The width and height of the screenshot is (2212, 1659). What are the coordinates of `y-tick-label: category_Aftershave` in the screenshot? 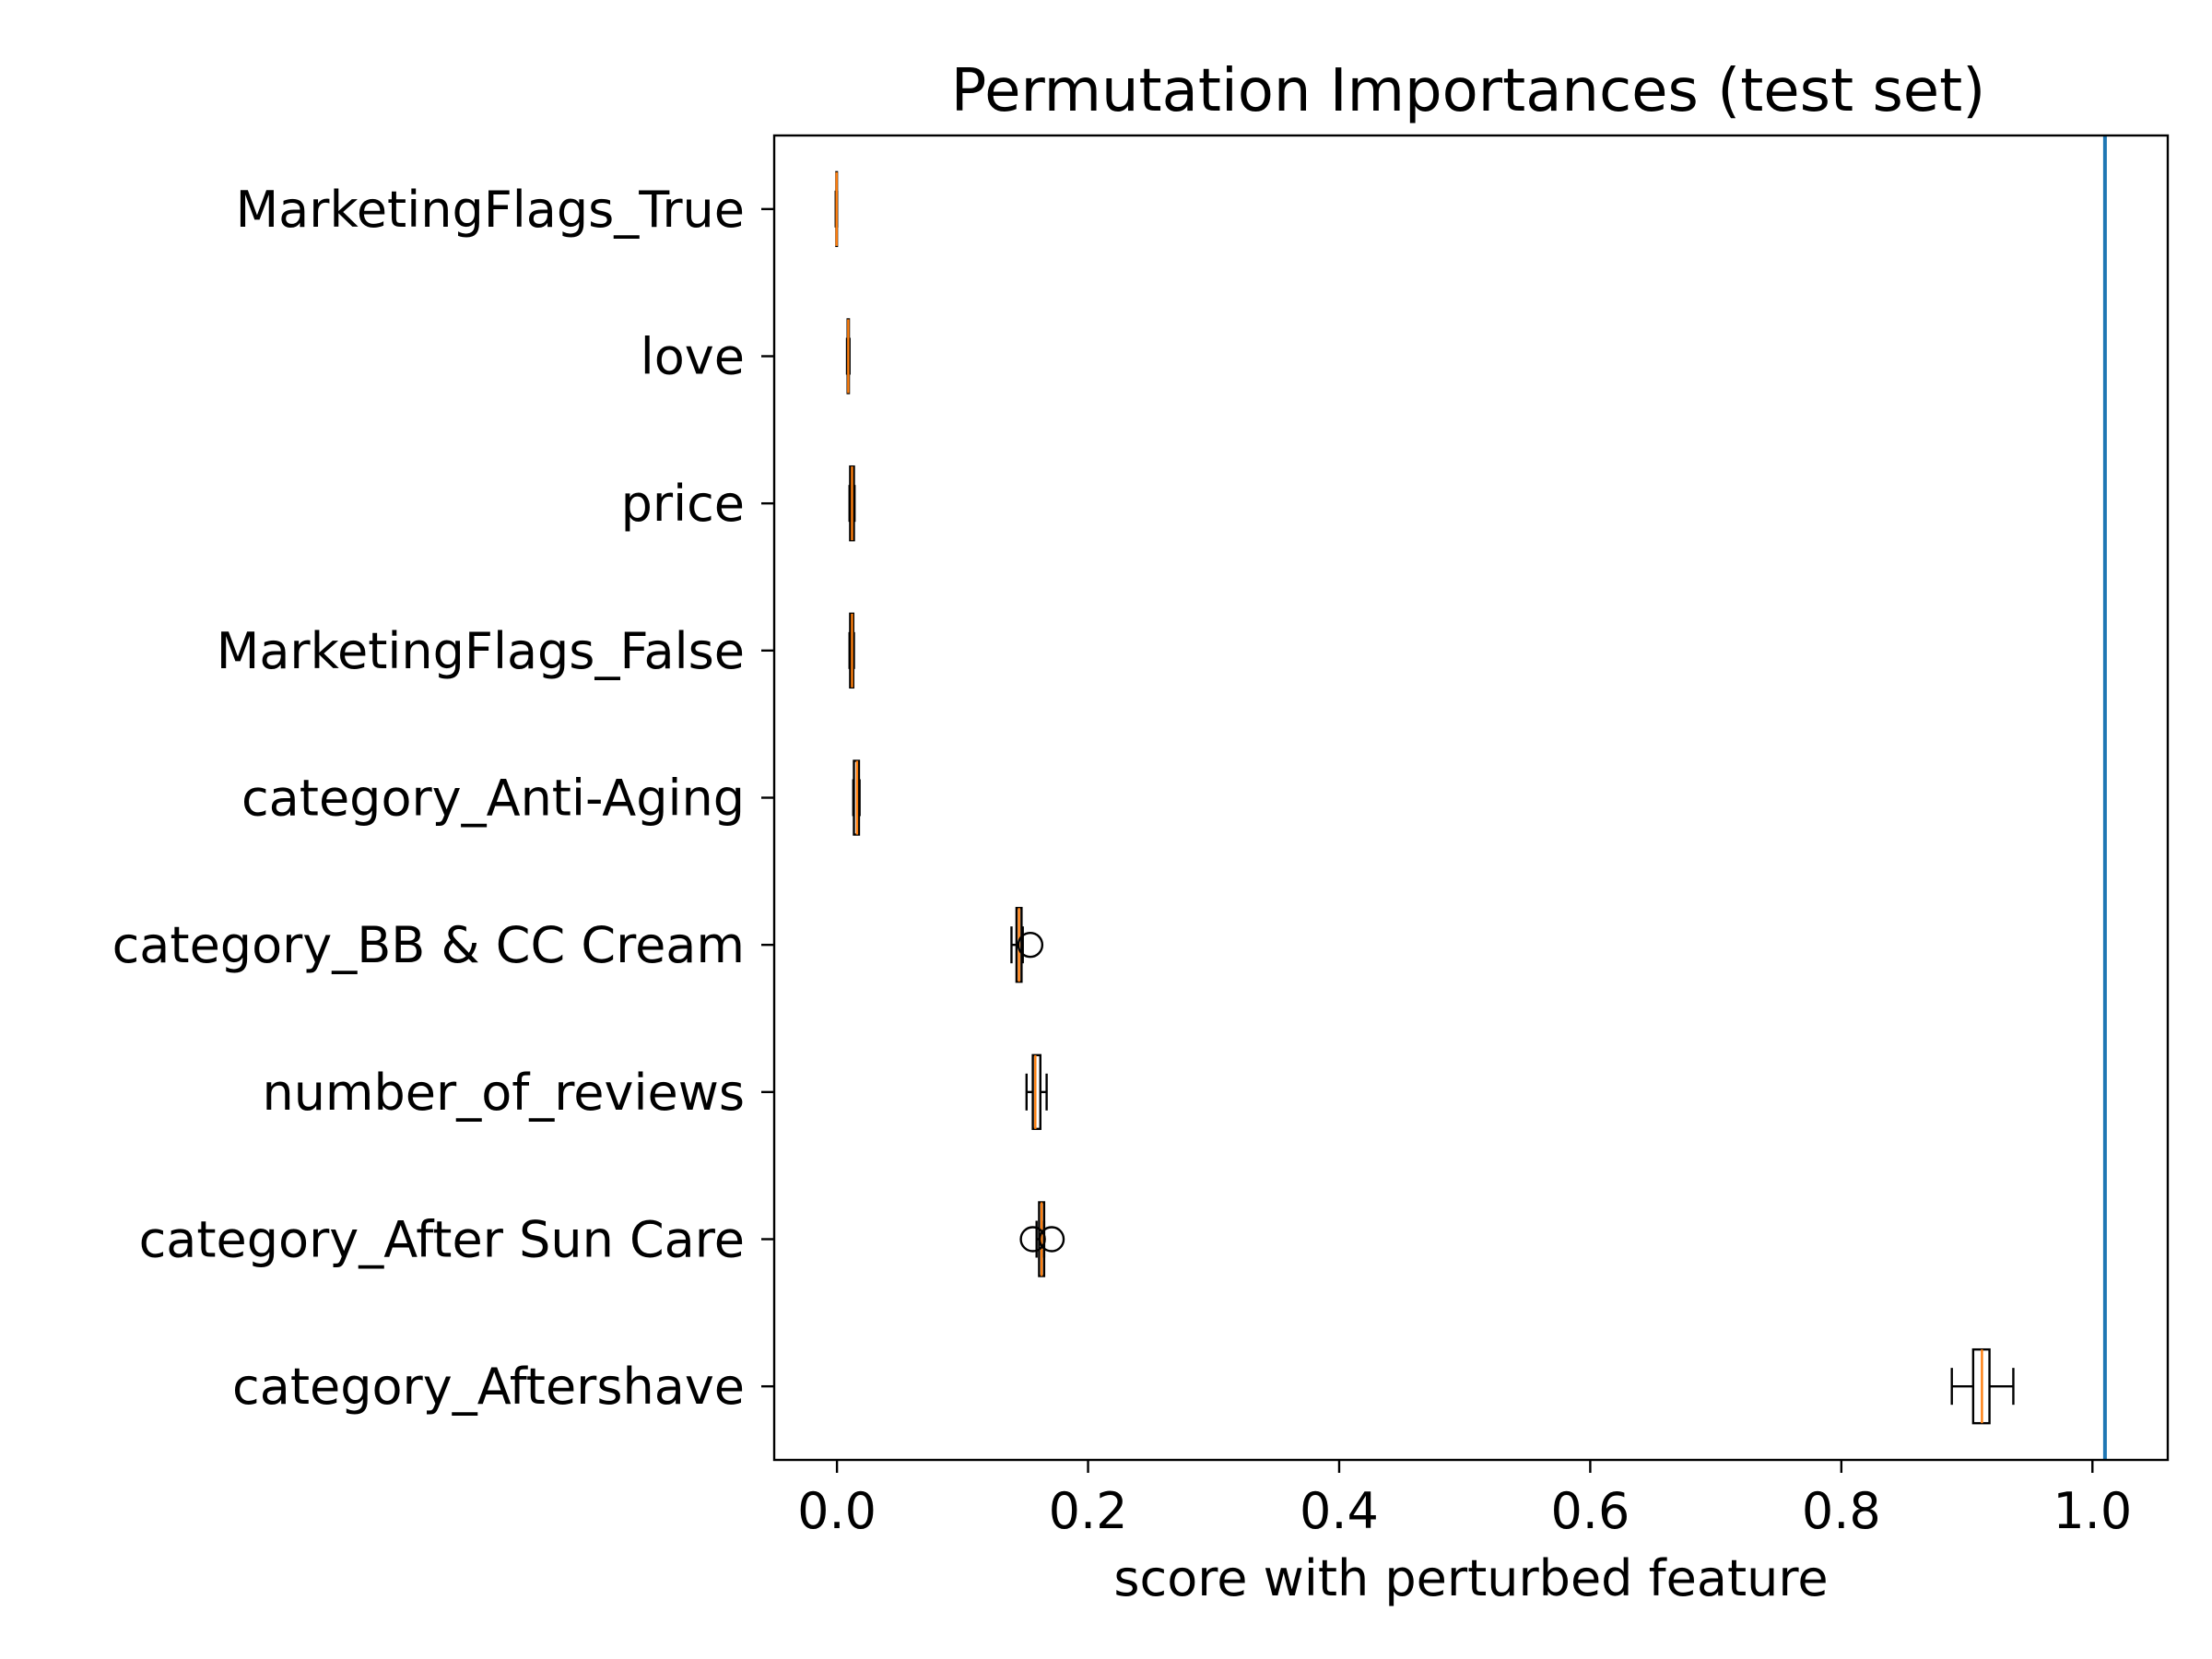 It's located at (488, 1387).